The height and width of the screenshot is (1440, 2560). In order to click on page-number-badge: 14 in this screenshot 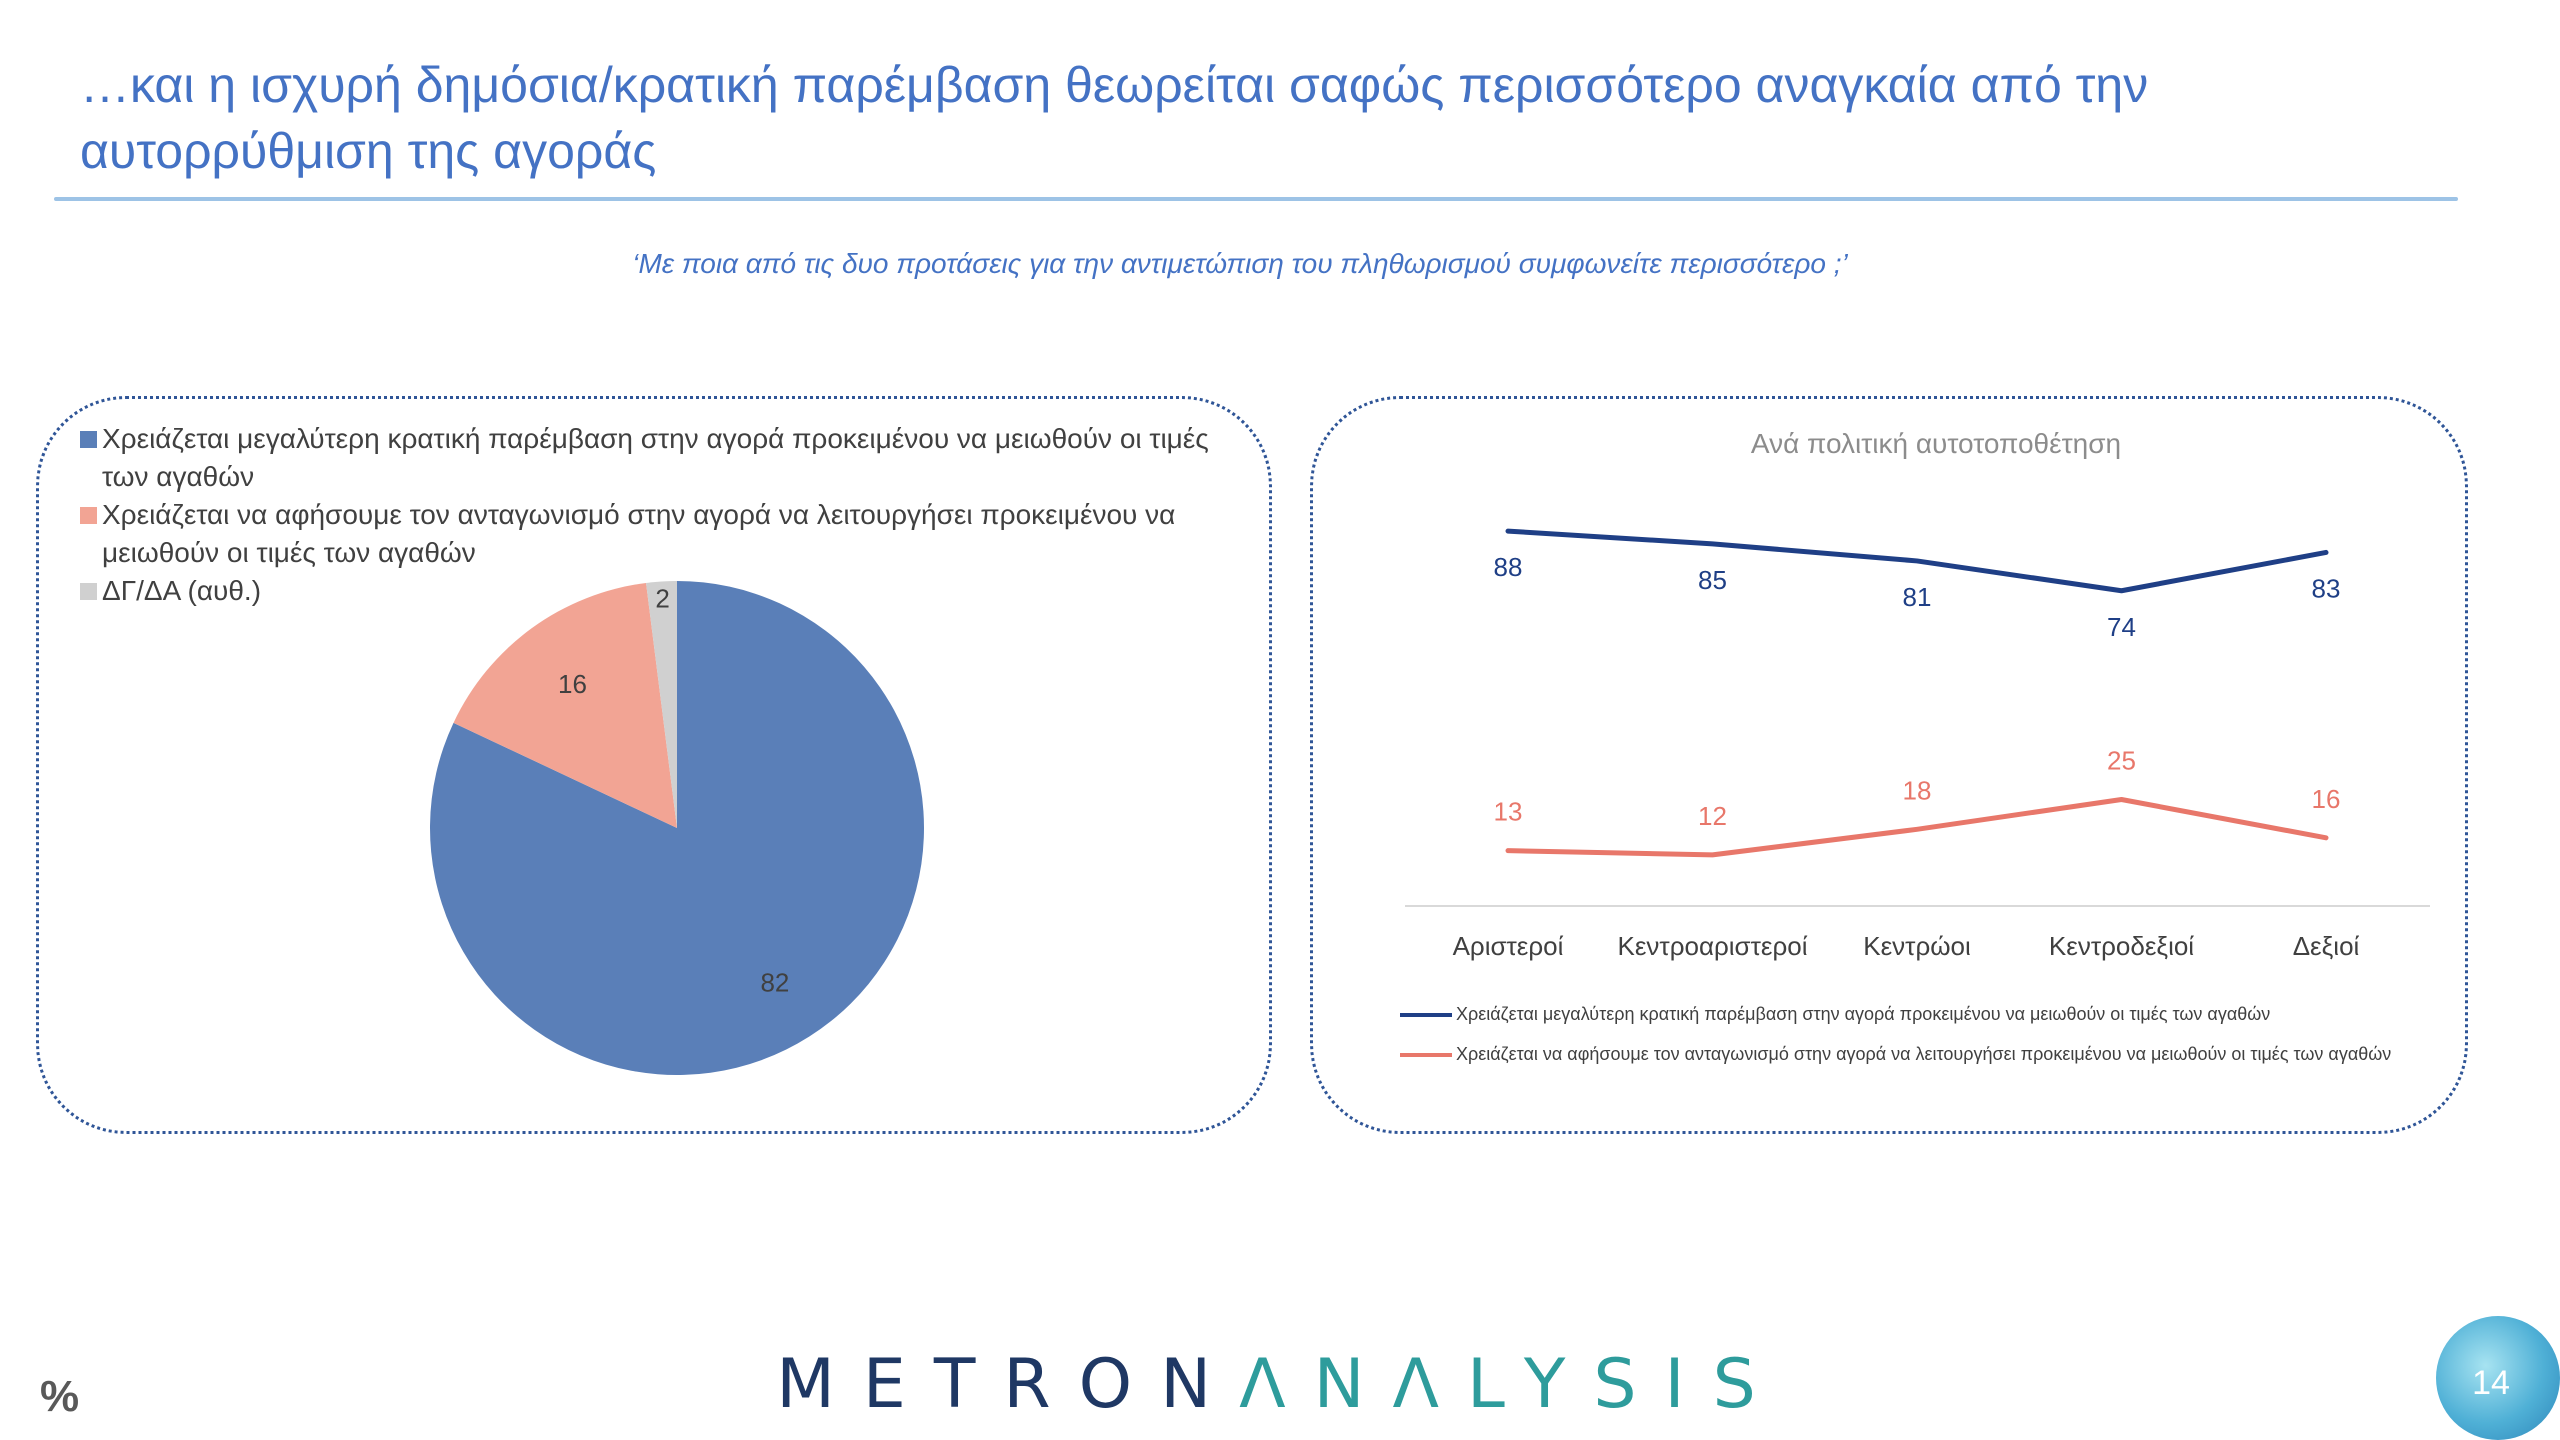, I will do `click(2498, 1378)`.